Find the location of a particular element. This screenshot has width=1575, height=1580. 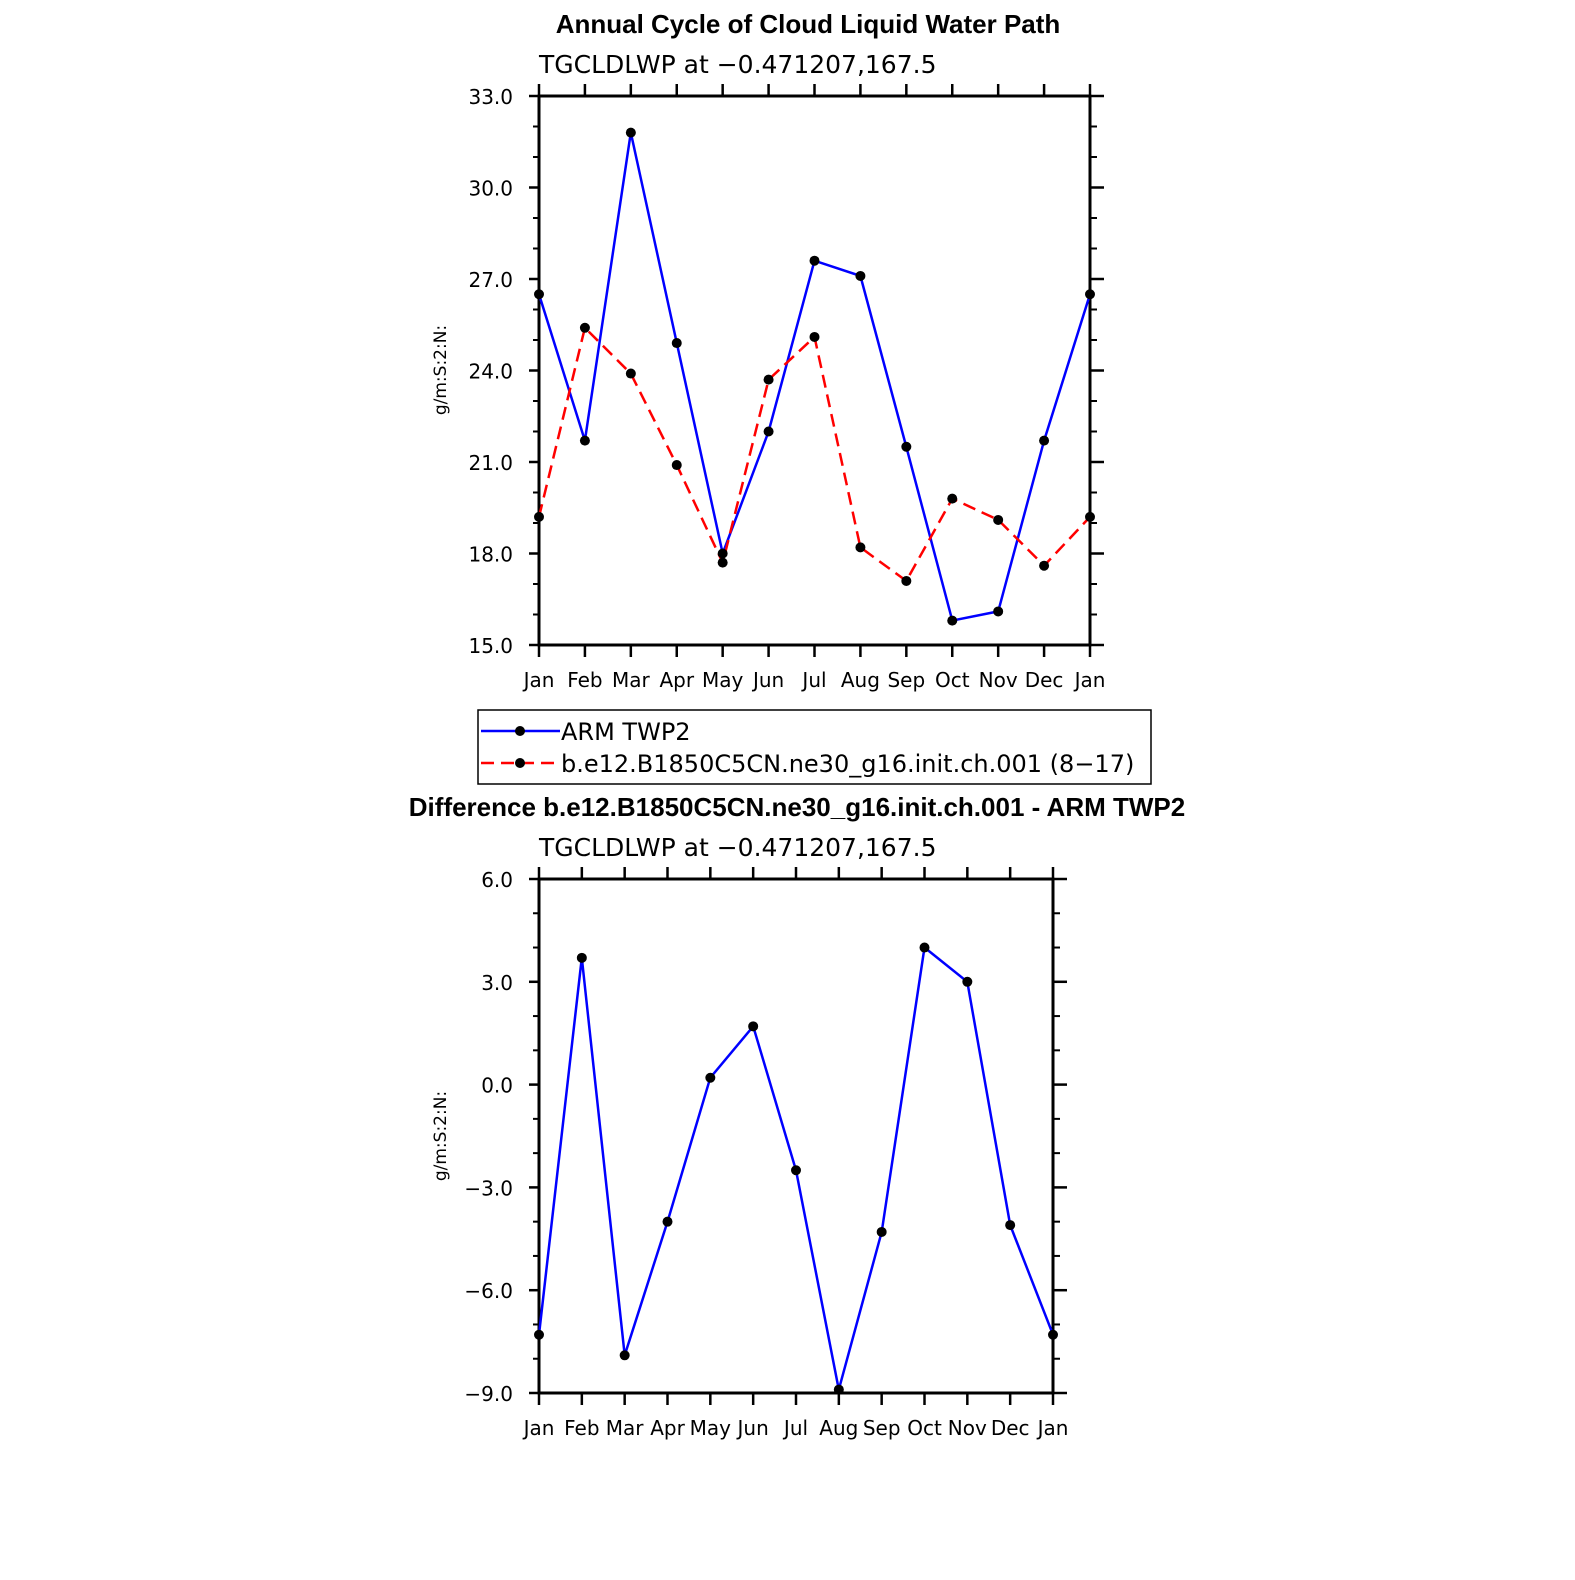

chart2-ytick-label: 0.0 is located at coordinates (497, 1086).